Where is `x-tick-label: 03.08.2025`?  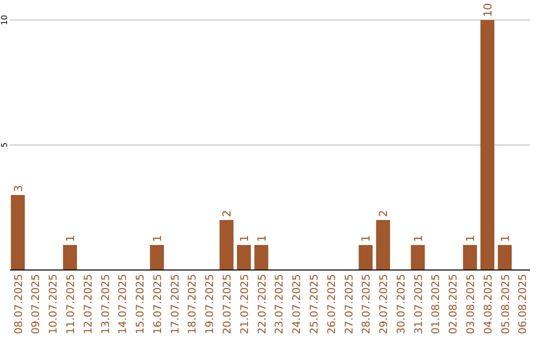
x-tick-label: 03.08.2025 is located at coordinates (471, 304).